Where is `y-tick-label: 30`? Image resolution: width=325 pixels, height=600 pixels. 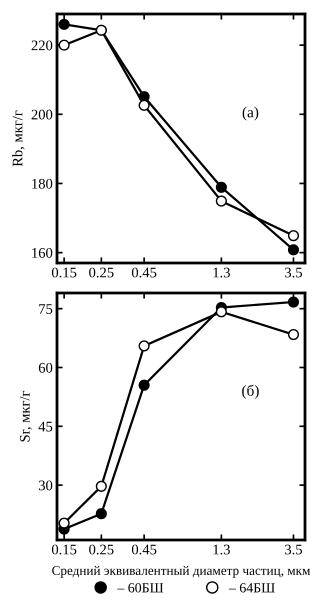
y-tick-label: 30 is located at coordinates (45, 485).